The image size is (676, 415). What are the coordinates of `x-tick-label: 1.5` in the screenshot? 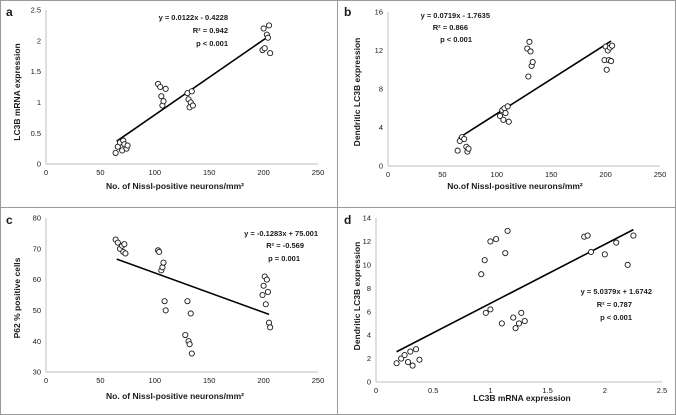 It's located at (547, 390).